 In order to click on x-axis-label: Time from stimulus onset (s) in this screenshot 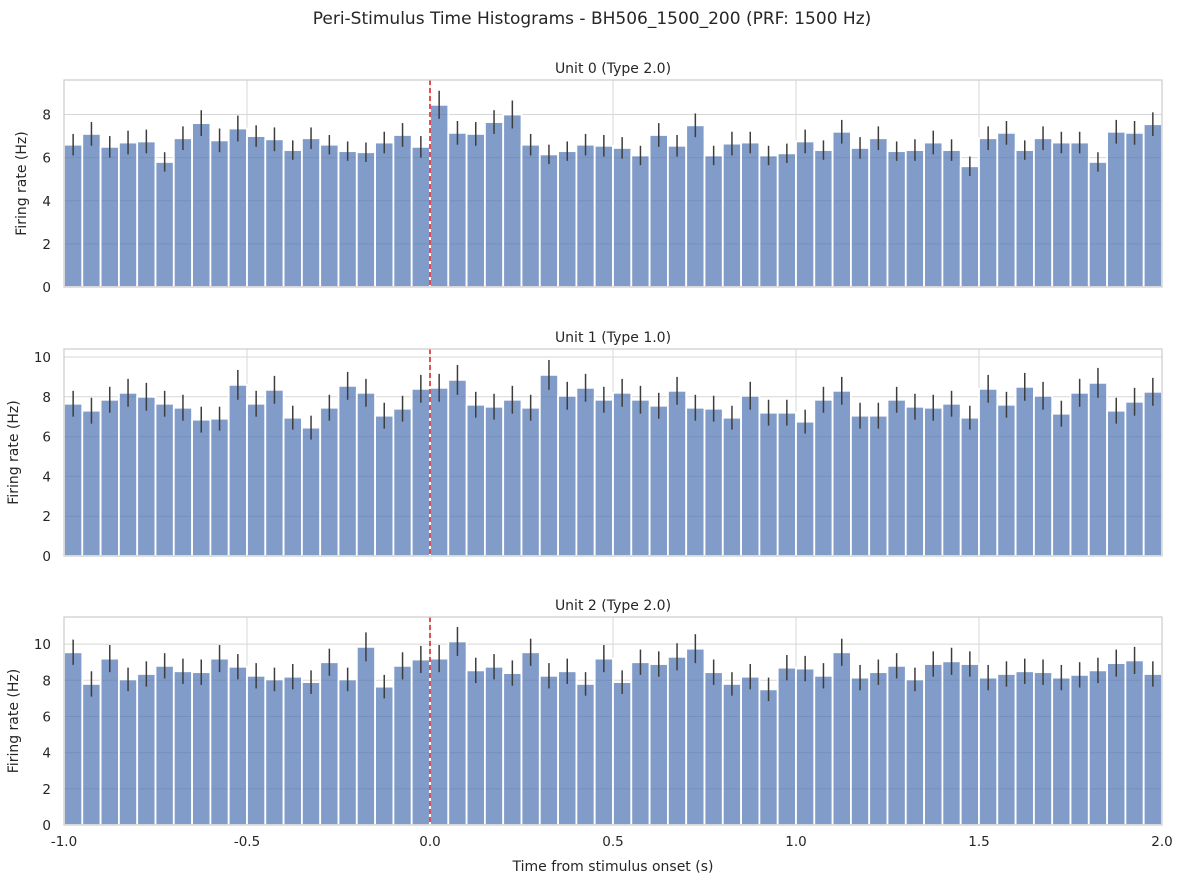, I will do `click(613, 867)`.